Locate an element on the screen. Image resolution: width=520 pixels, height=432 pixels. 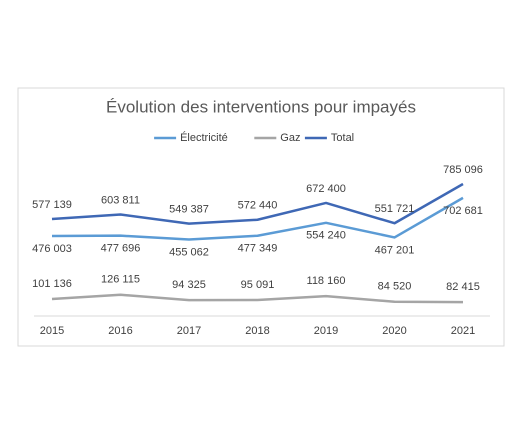
data-label: 554 240 is located at coordinates (326, 236).